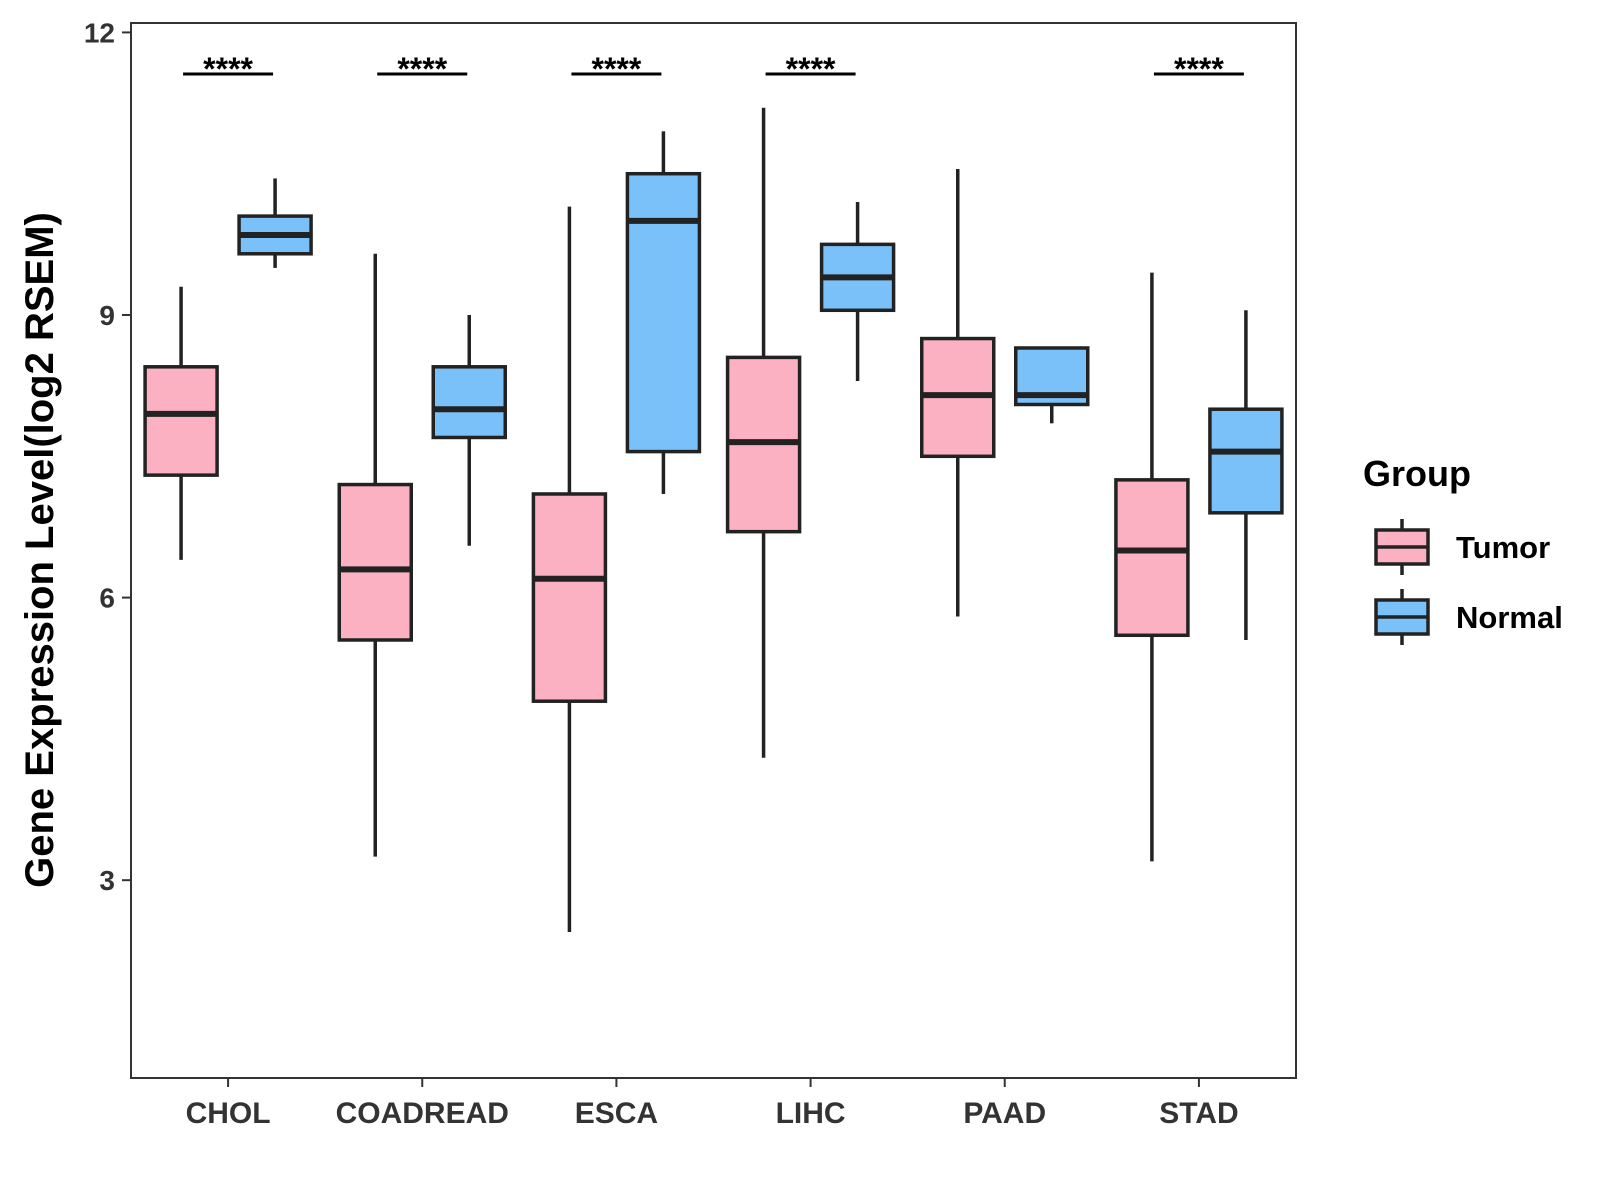  I want to click on box-normal-lihc, so click(857, 291).